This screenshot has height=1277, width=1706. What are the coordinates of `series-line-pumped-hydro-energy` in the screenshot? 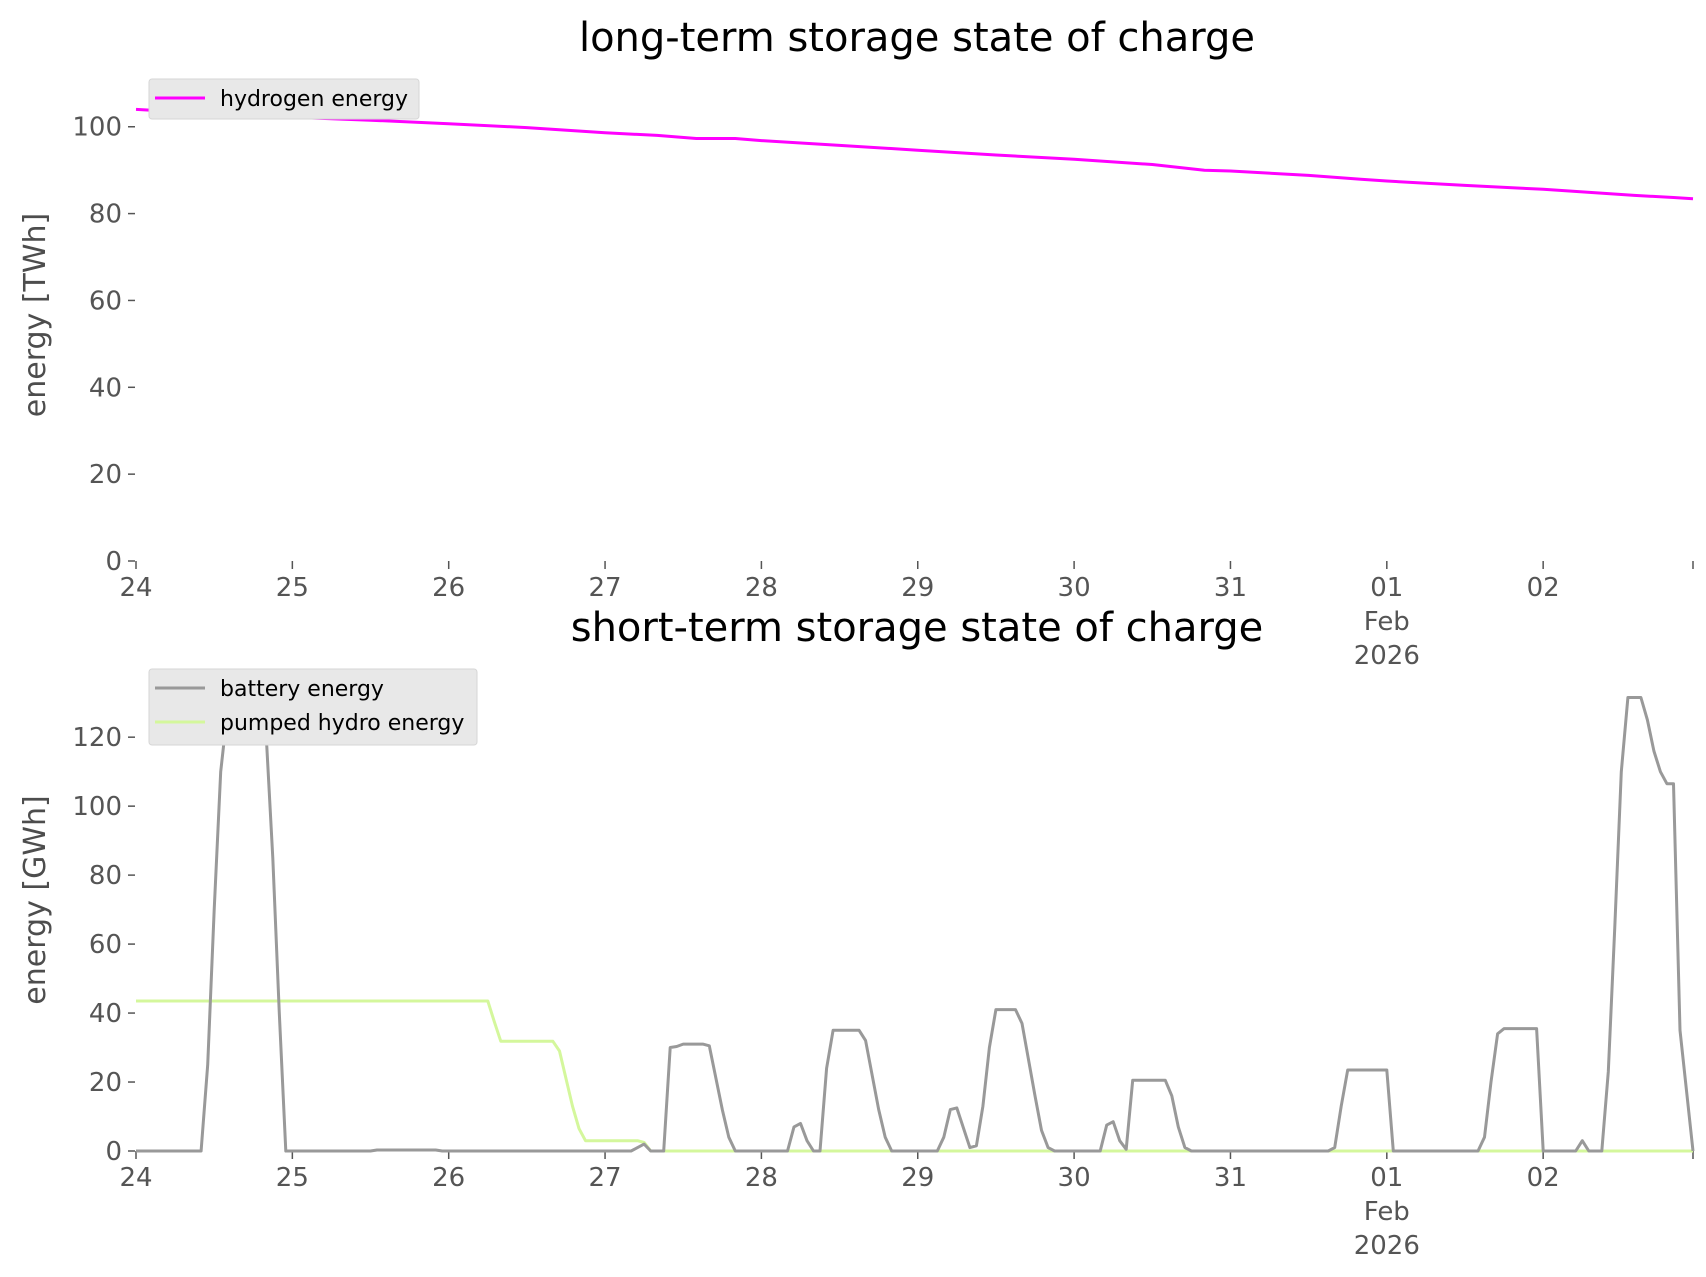 It's located at (914, 1076).